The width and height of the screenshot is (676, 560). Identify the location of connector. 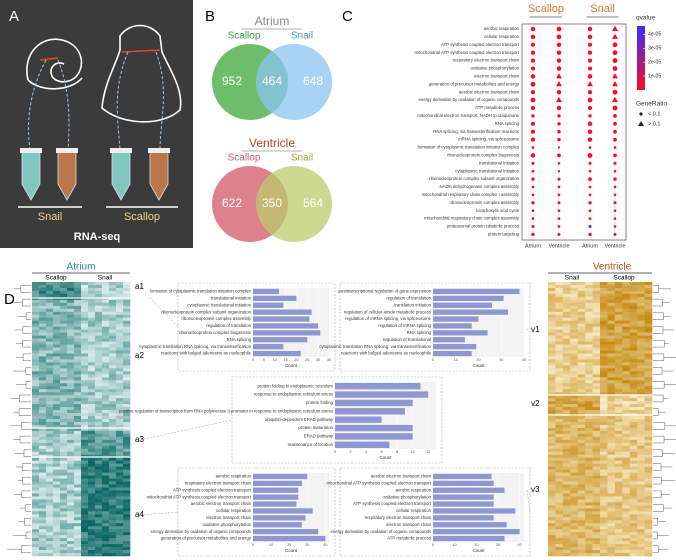
(159, 307).